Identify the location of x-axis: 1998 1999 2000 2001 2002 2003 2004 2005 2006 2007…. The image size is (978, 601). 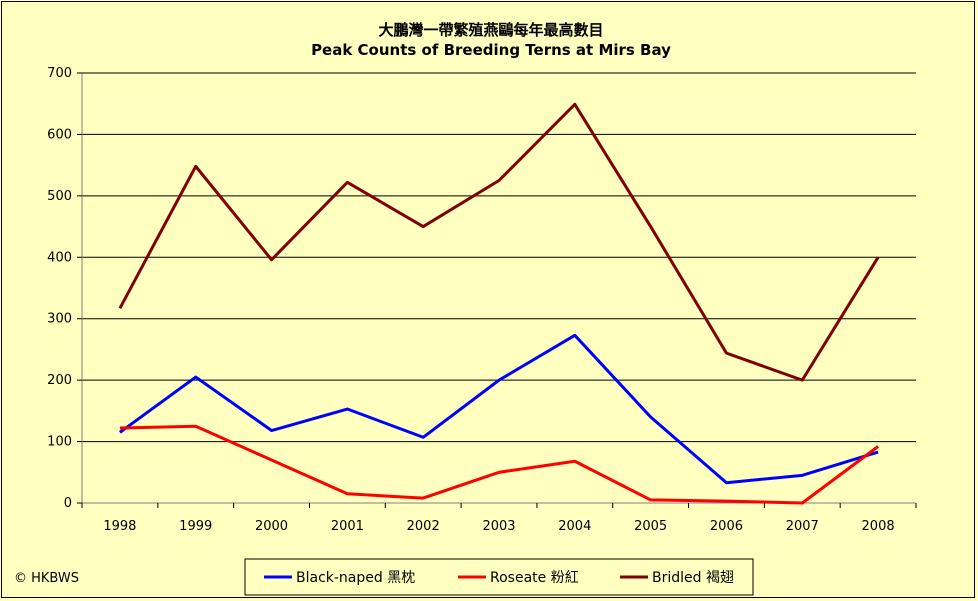
(499, 518).